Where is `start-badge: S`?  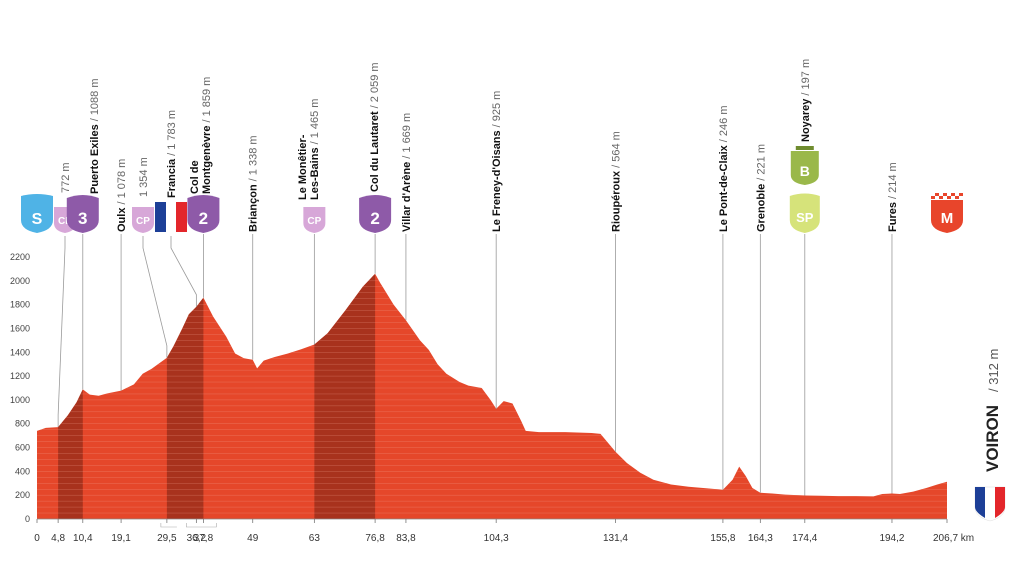
start-badge: S is located at coordinates (37, 213).